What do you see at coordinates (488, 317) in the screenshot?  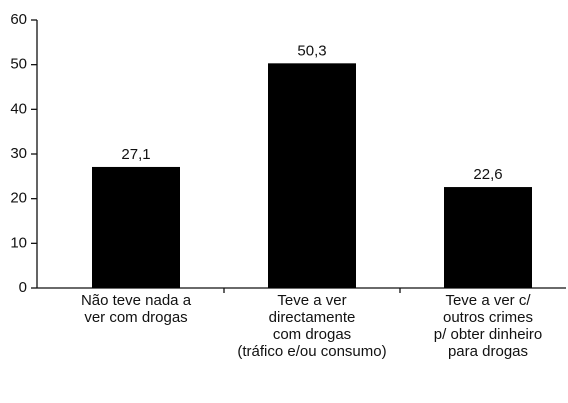 I see `x-tick-label: outros crimes` at bounding box center [488, 317].